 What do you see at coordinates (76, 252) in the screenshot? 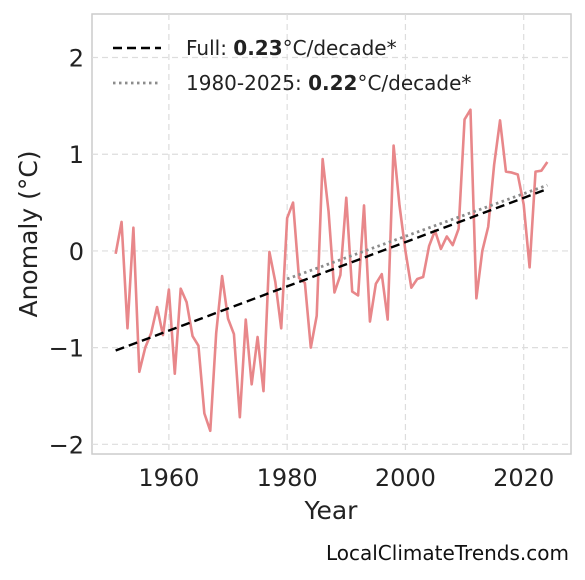
I see `y-tick-label: 0` at bounding box center [76, 252].